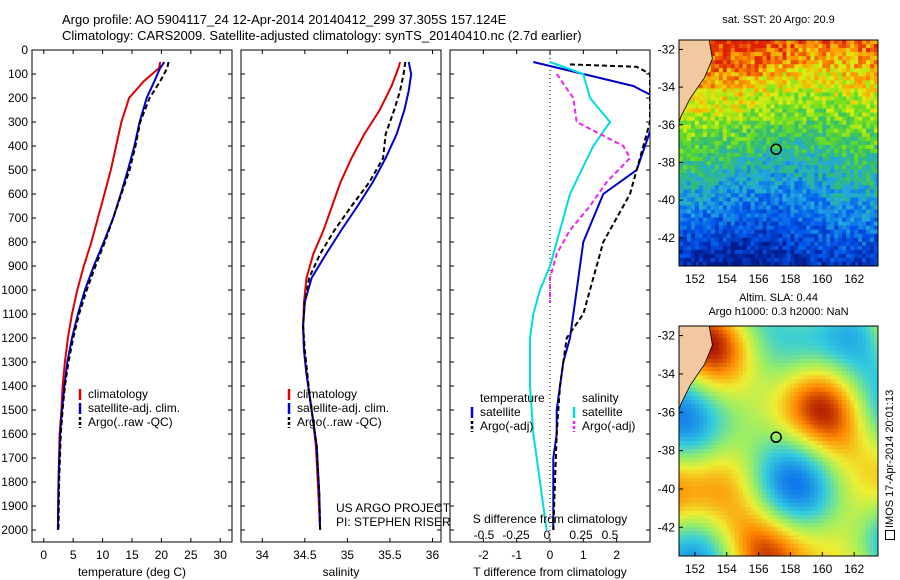 Image resolution: width=900 pixels, height=580 pixels. Describe the element at coordinates (14, 530) in the screenshot. I see `y-tick-label: 2000` at that location.